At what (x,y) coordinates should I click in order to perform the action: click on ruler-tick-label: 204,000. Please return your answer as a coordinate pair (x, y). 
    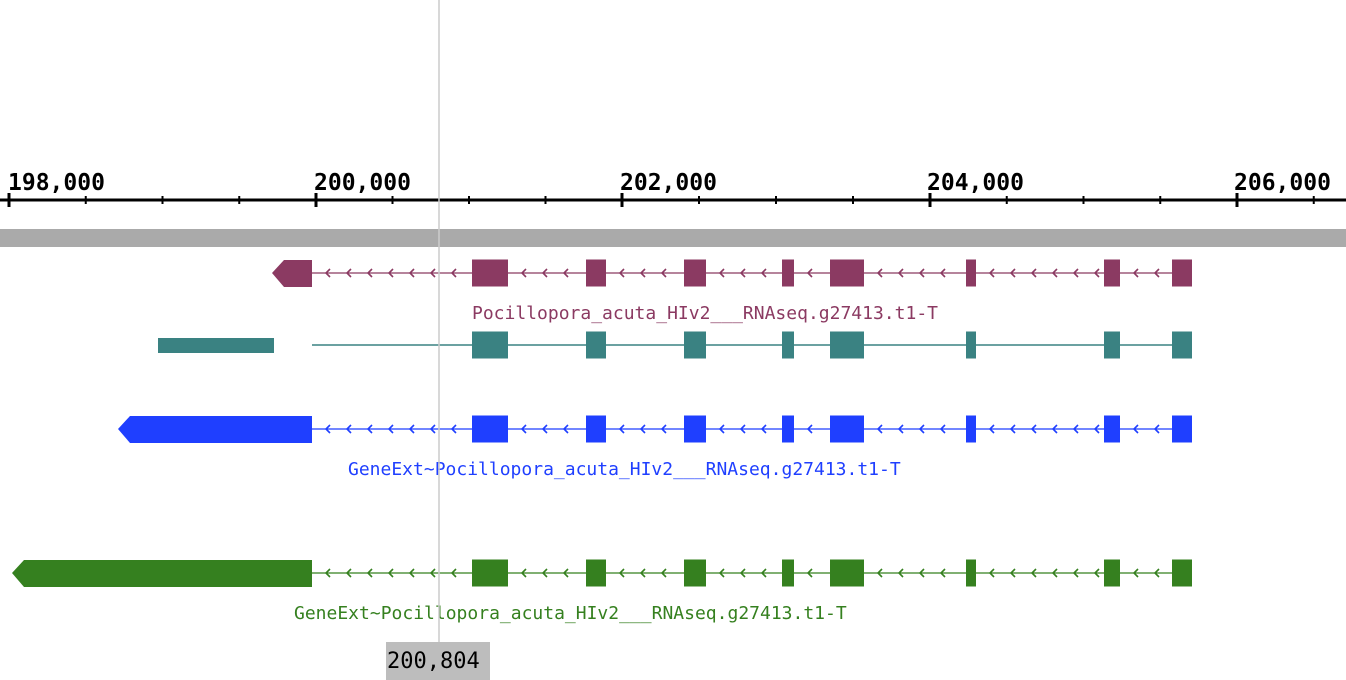
    Looking at the image, I should click on (975, 183).